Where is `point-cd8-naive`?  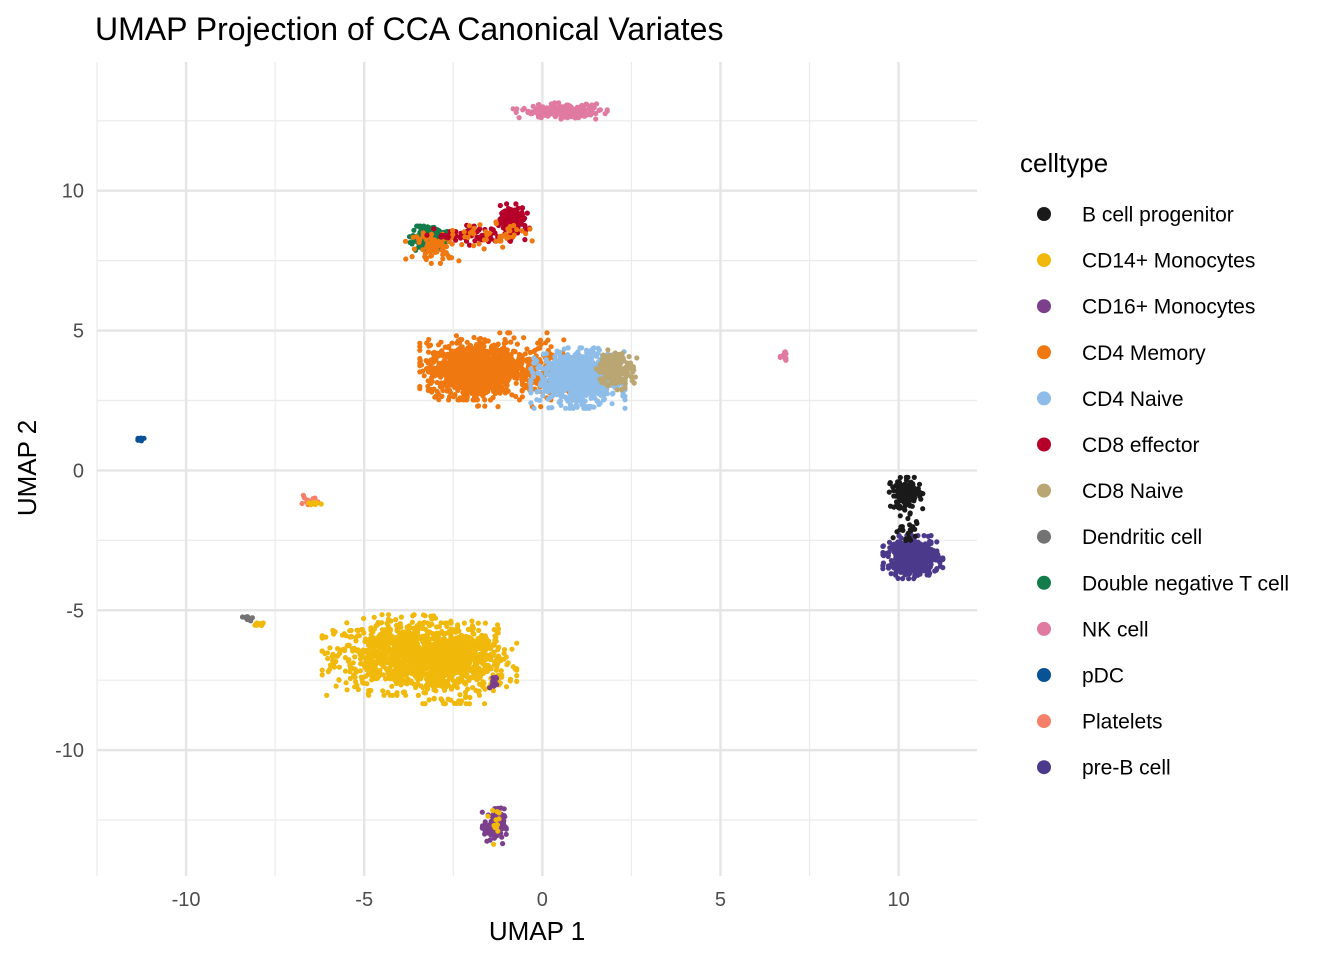
point-cd8-naive is located at coordinates (608, 350).